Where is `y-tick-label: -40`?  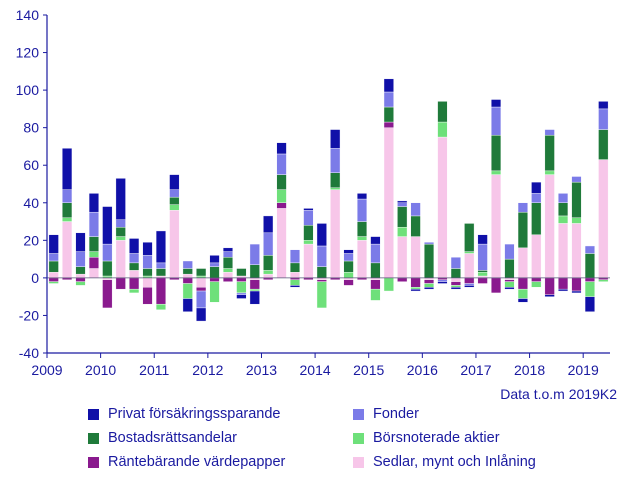
y-tick-label: -40 is located at coordinates (29, 353).